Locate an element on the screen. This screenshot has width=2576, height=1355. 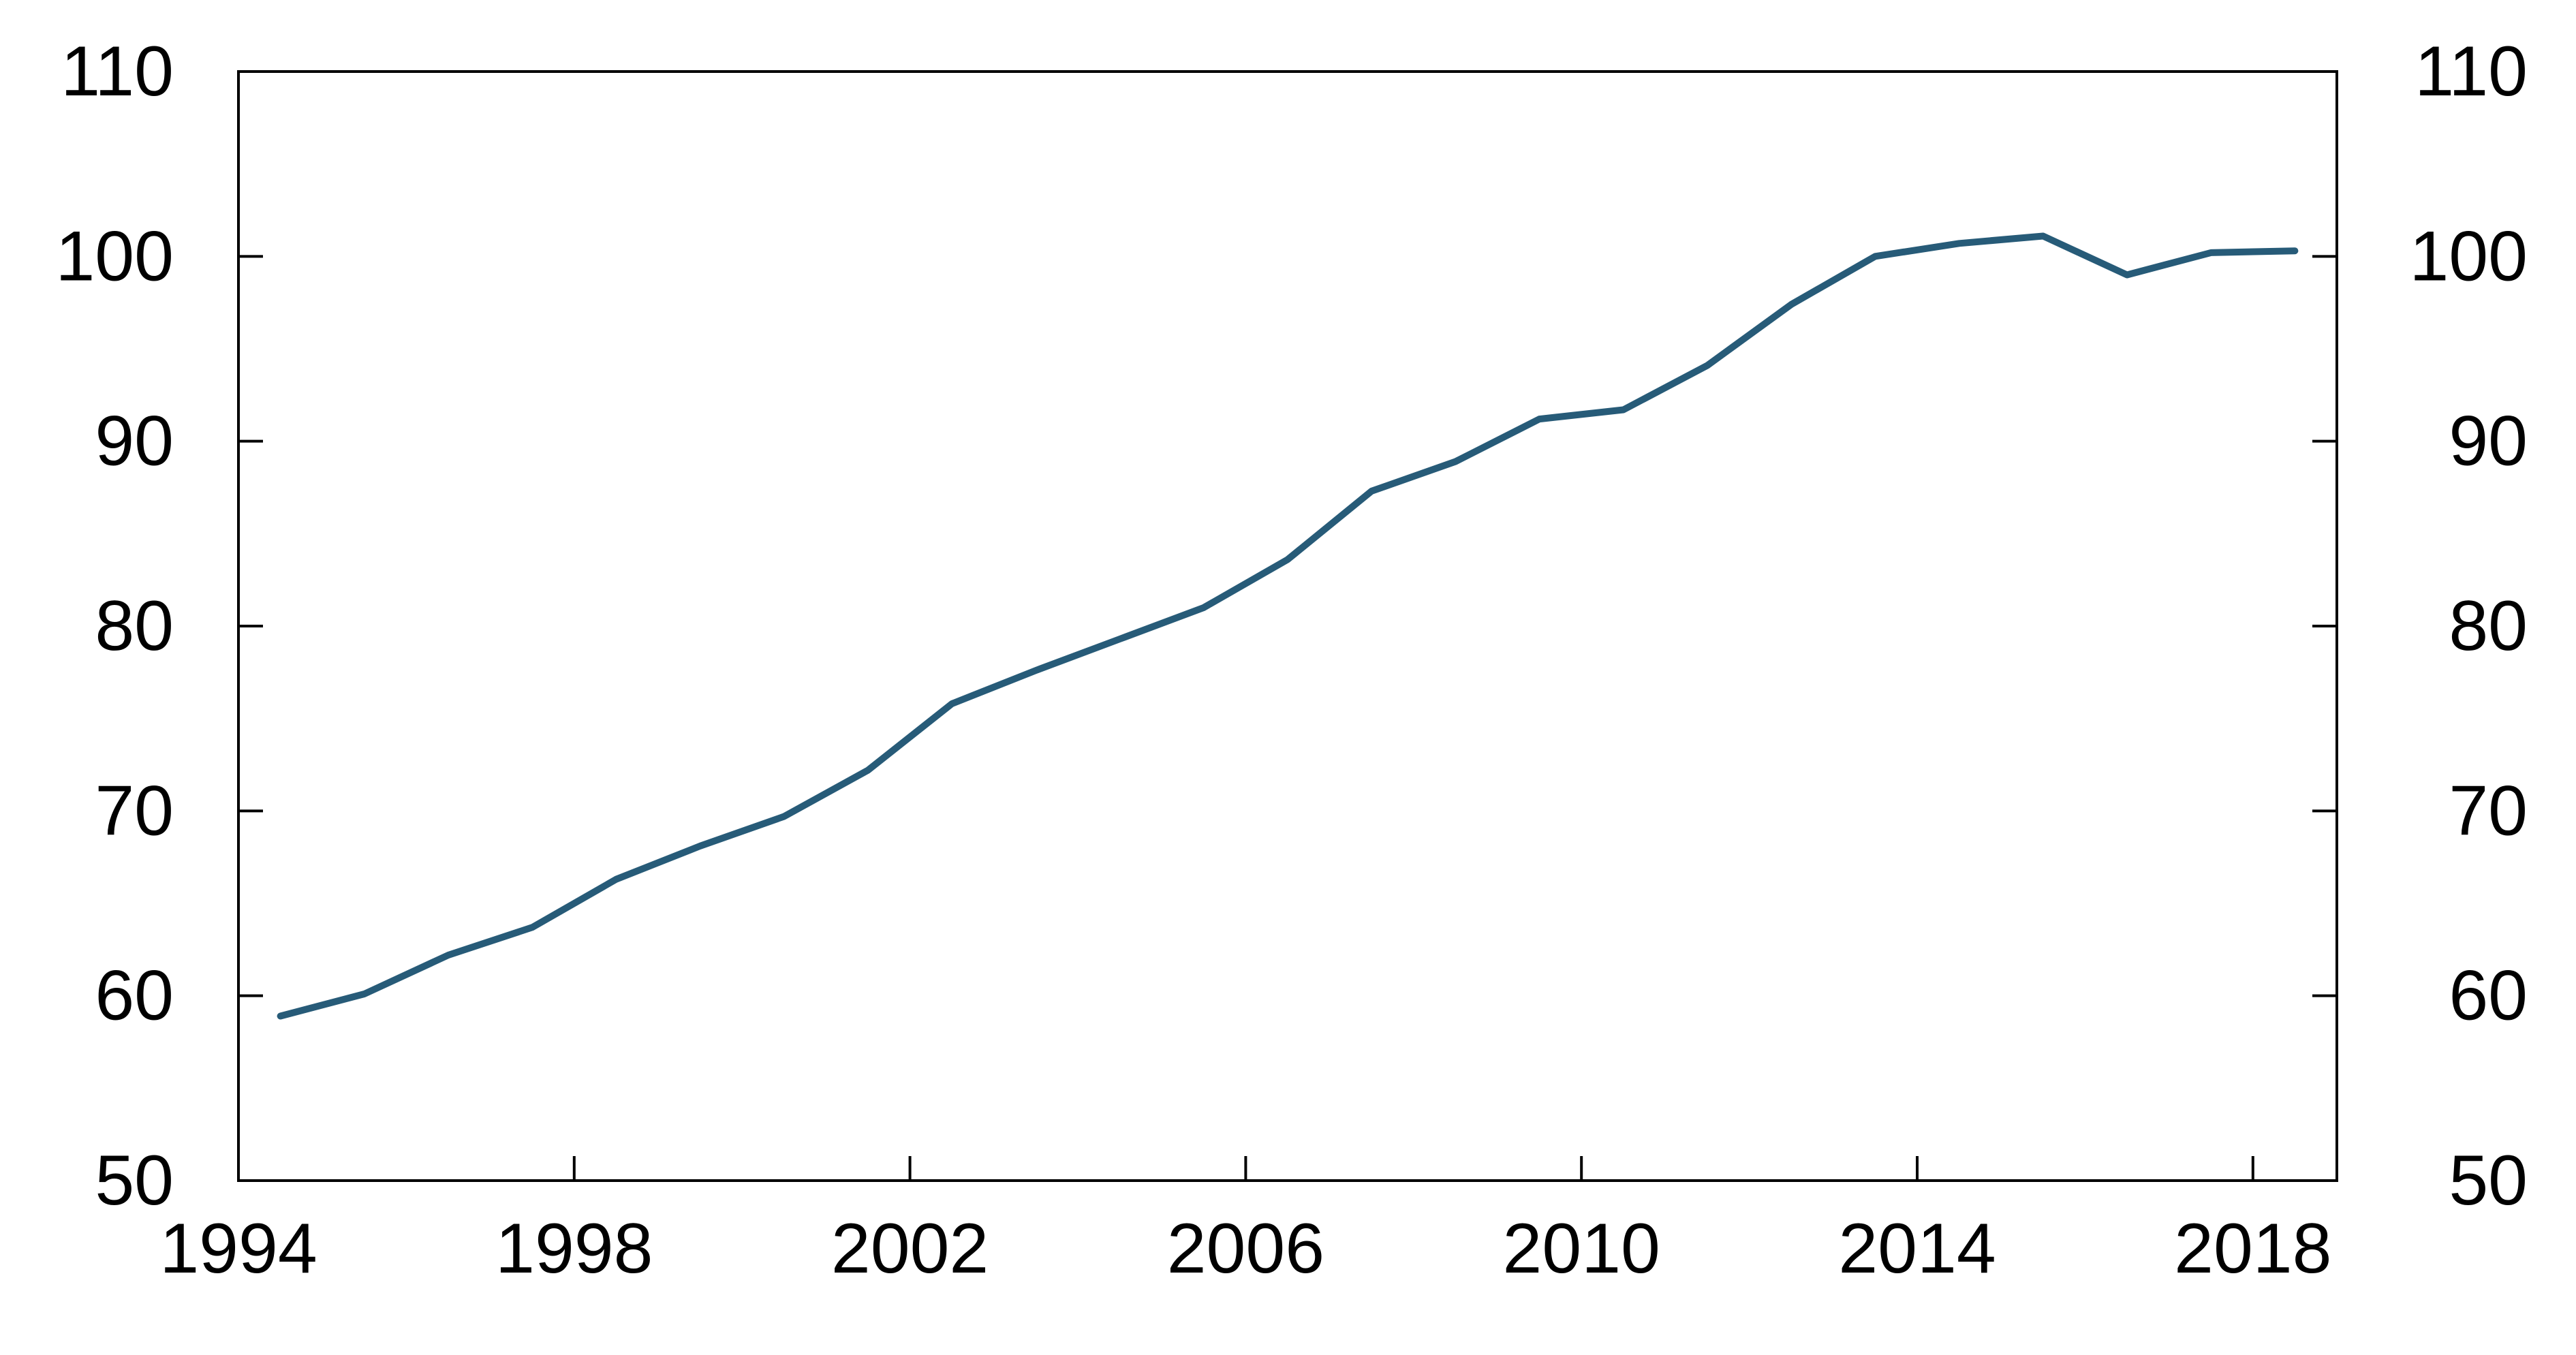
x-tick-label: 2010 is located at coordinates (1581, 1249).